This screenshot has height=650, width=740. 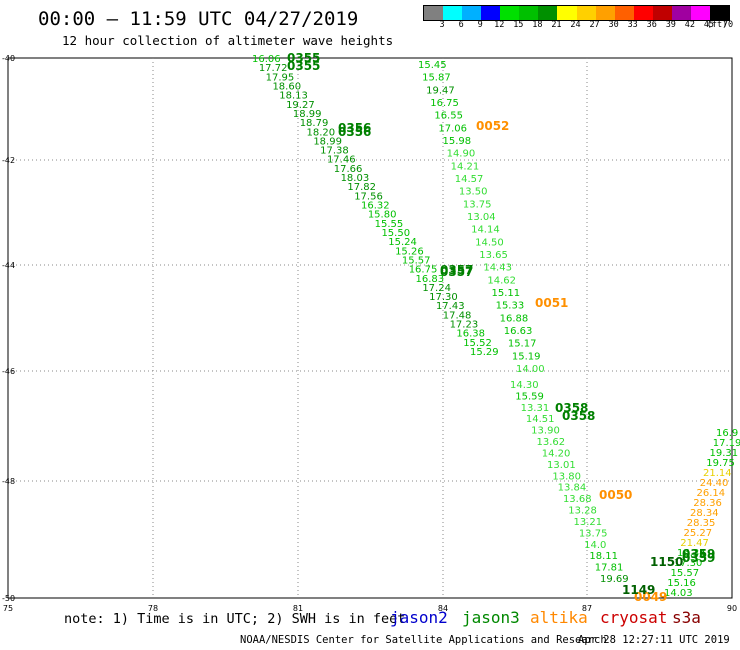 I want to click on legend-unit: (ft), so click(x=717, y=25).